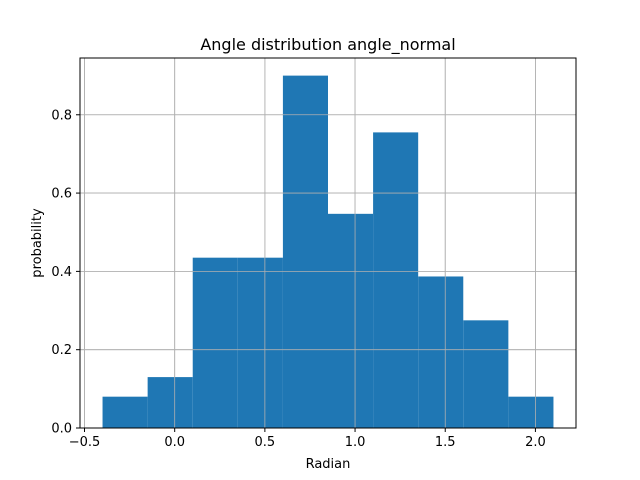 The height and width of the screenshot is (480, 640). What do you see at coordinates (37, 243) in the screenshot?
I see `y-axis-label: probability` at bounding box center [37, 243].